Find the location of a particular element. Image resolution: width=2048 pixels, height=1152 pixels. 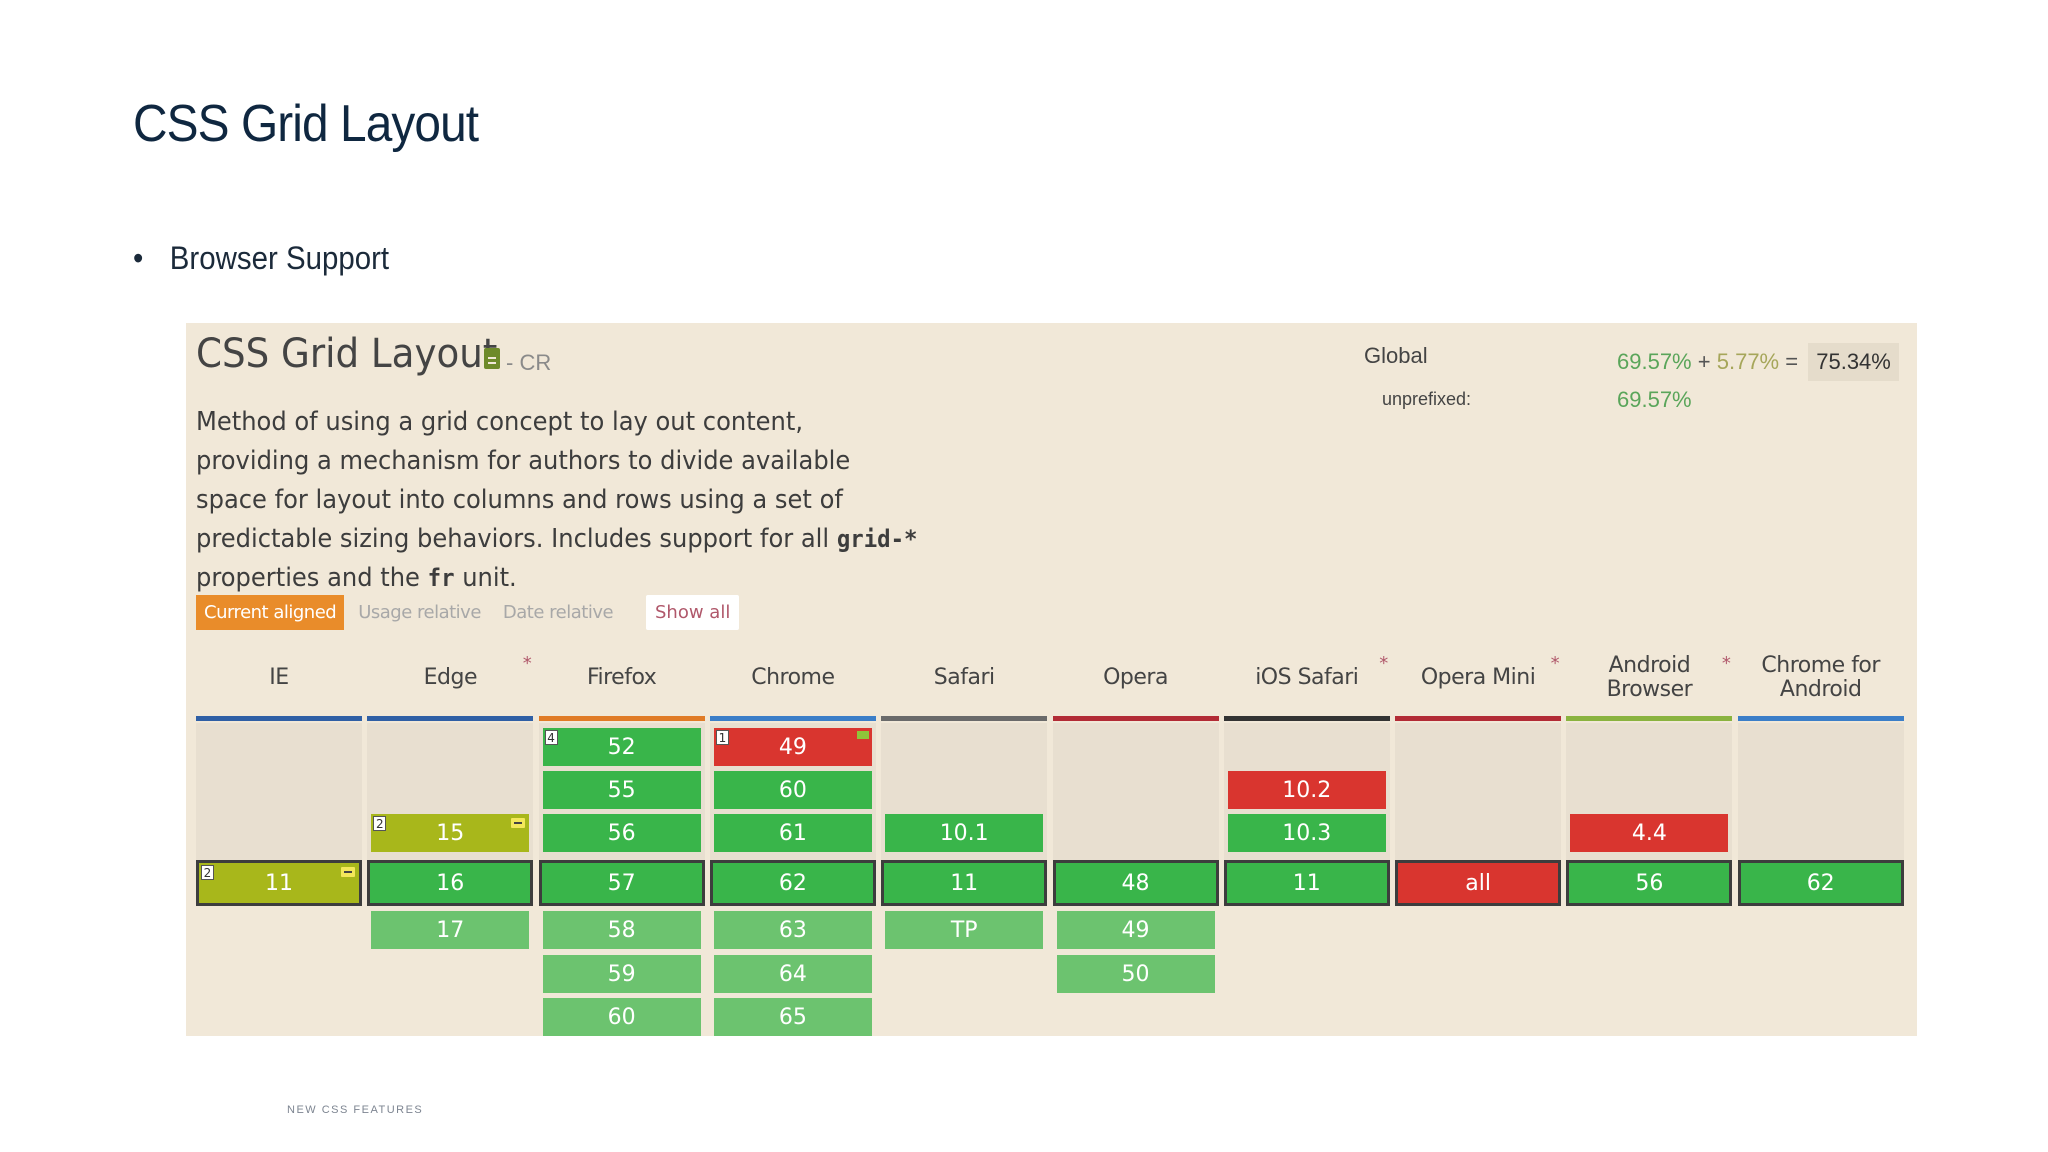

browser-column: Safari 10.1 11 TP is located at coordinates (964, 838).